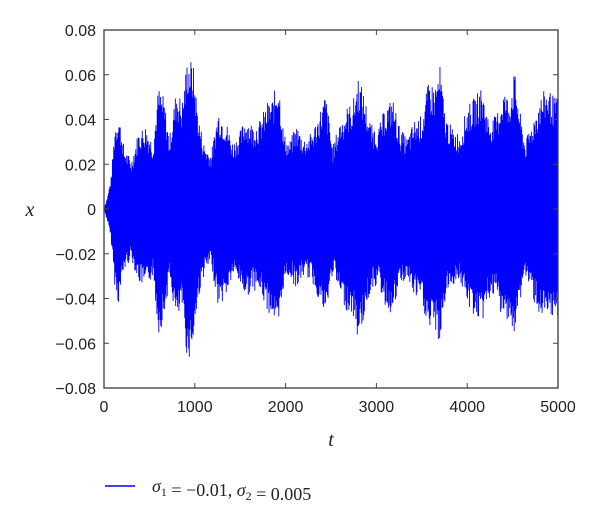  What do you see at coordinates (80, 121) in the screenshot?
I see `y-tick-label: 0.04` at bounding box center [80, 121].